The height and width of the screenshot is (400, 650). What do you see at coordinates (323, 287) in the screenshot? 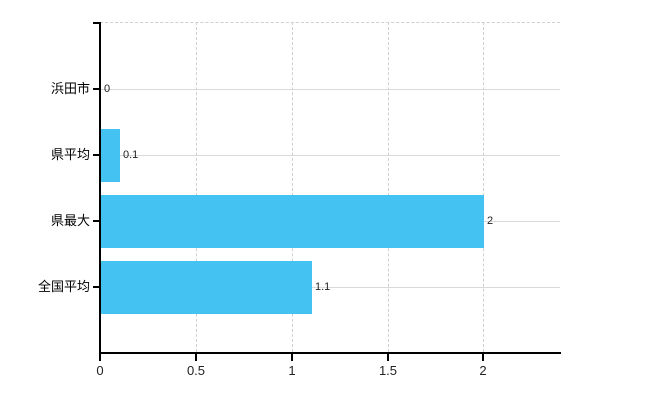
I see `value-label: 1.1` at bounding box center [323, 287].